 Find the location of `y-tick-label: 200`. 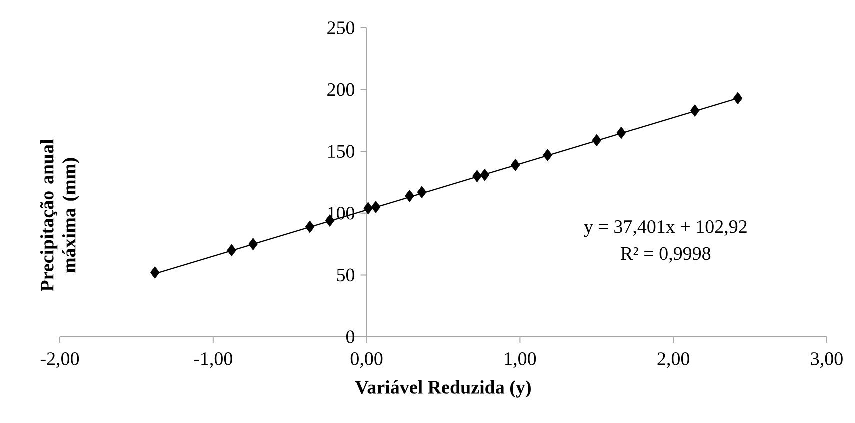

y-tick-label: 200 is located at coordinates (341, 89).